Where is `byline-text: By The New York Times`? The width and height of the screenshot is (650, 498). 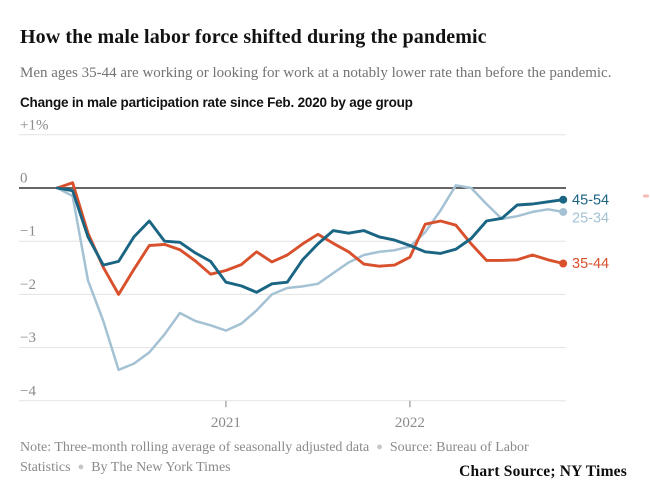
byline-text: By The New York Times is located at coordinates (161, 467).